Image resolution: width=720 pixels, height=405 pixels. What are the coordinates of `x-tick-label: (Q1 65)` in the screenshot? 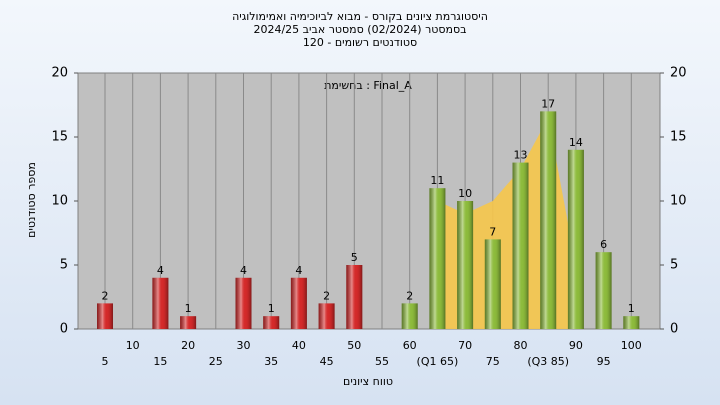 It's located at (438, 361).